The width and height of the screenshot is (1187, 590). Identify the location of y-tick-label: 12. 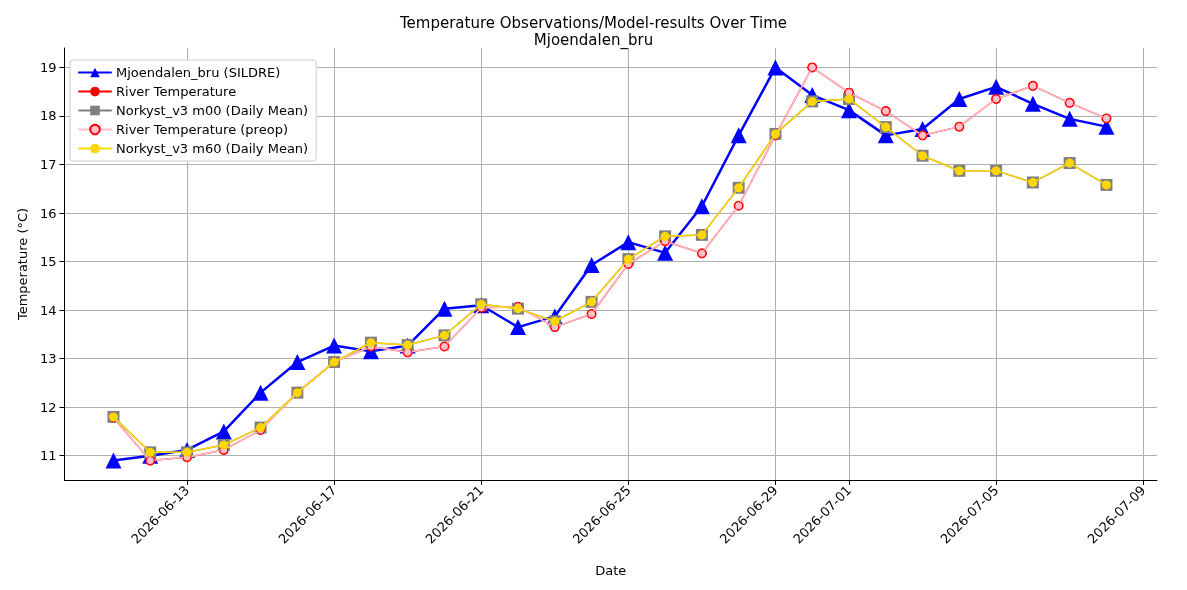
(48, 407).